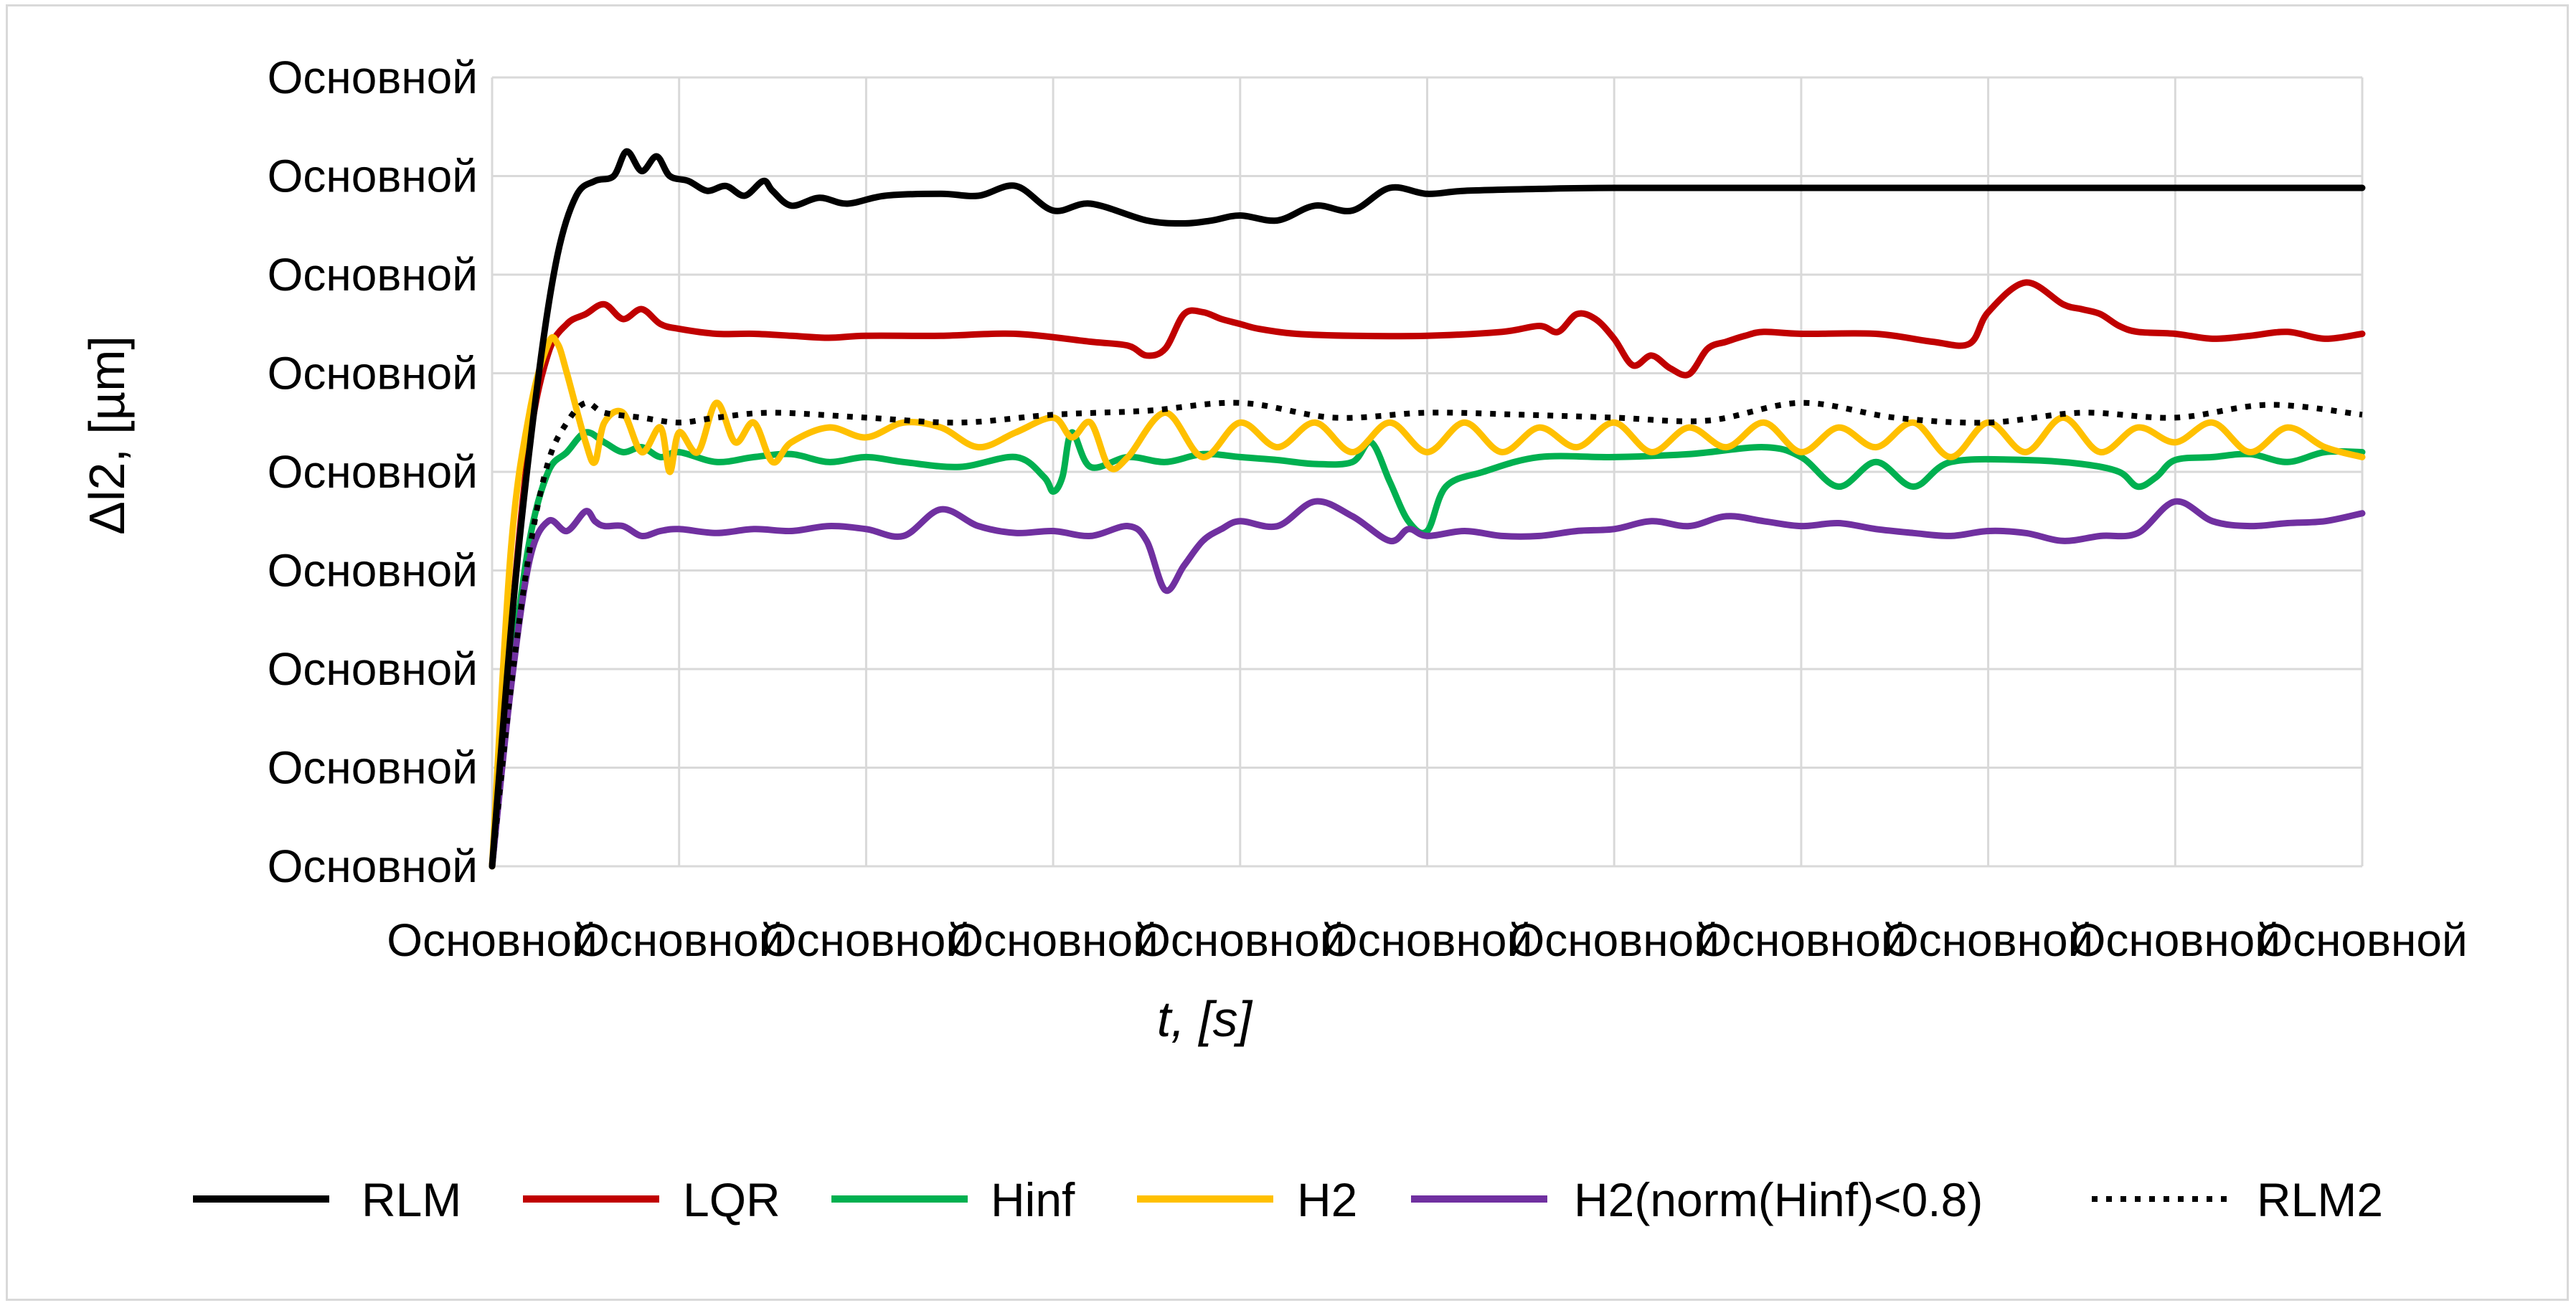  Describe the element at coordinates (731, 1199) in the screenshot. I see `legend-label: LQR` at that location.